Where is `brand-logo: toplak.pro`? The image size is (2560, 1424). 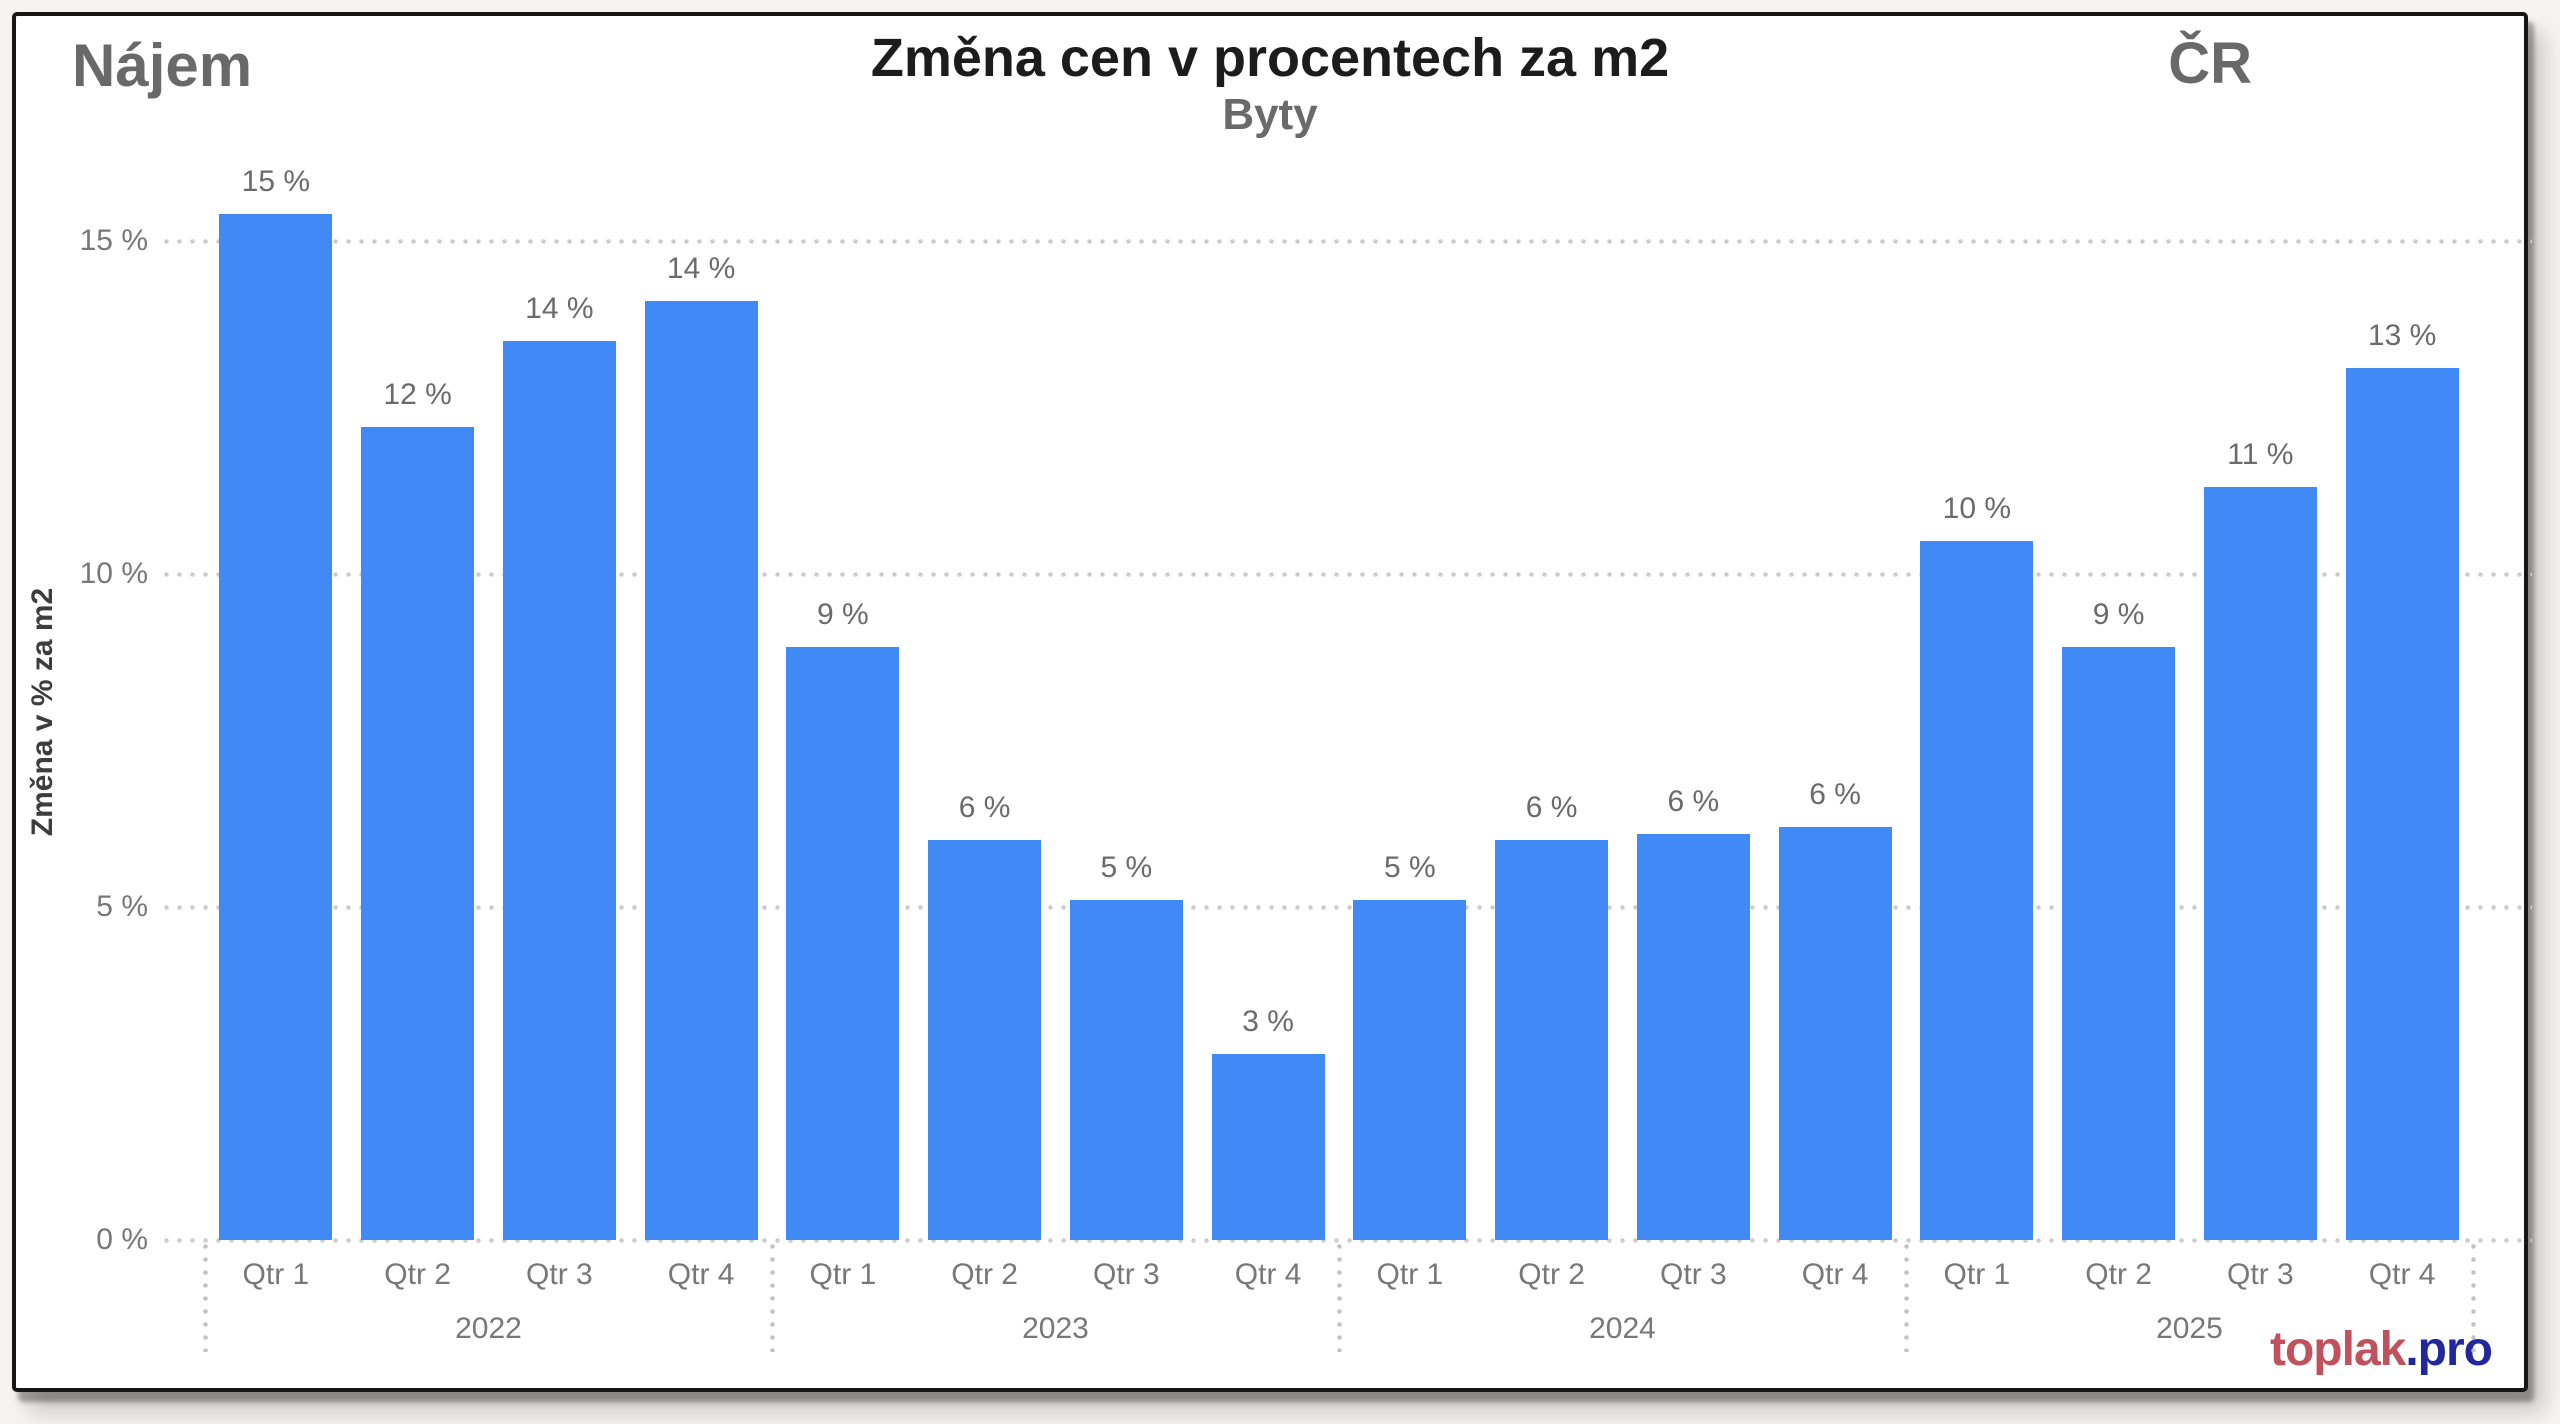 brand-logo: toplak.pro is located at coordinates (2381, 1349).